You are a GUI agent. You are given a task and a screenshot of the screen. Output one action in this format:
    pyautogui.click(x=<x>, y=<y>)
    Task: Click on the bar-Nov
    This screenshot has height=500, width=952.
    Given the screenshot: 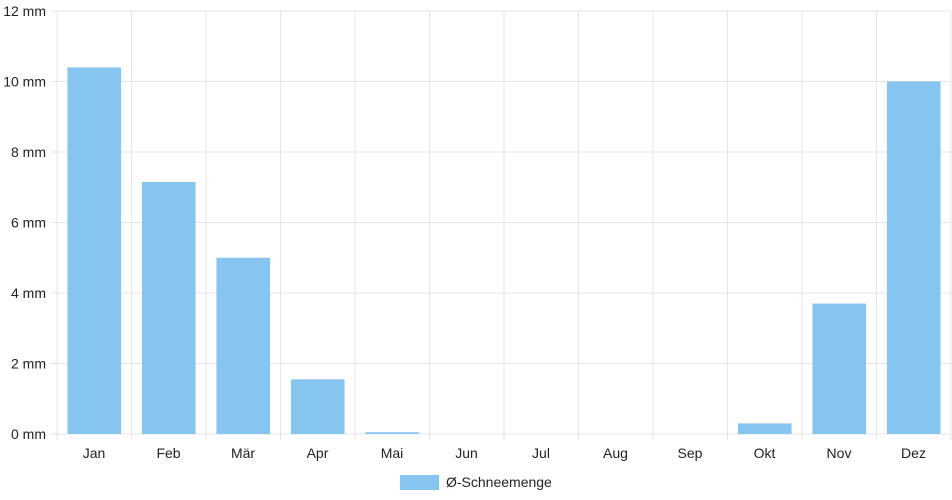 What is the action you would take?
    pyautogui.click(x=839, y=368)
    